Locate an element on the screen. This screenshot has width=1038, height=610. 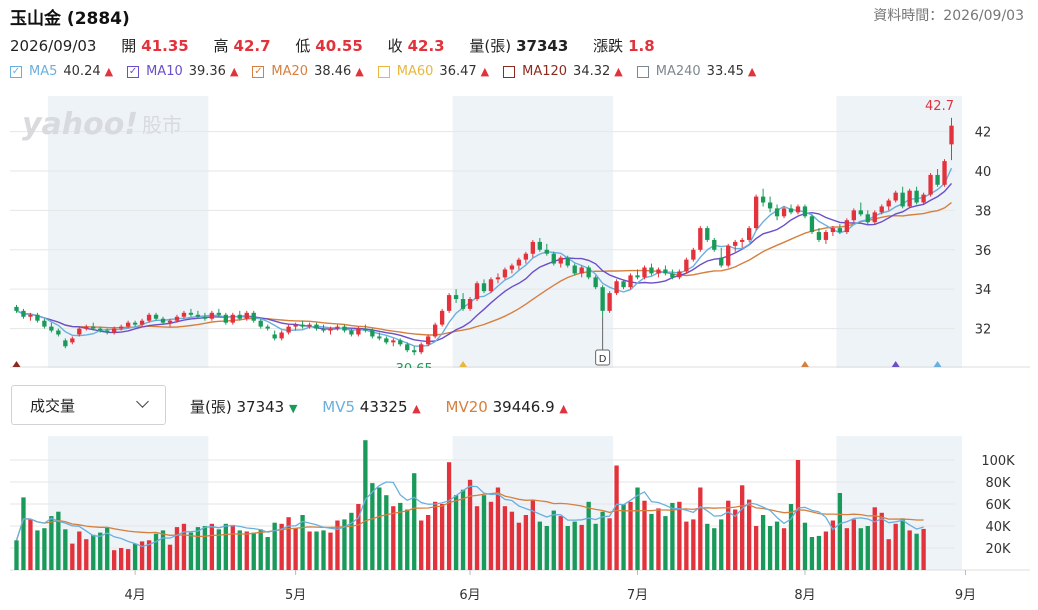
ma-toggle-ma60: MA60 36.47 ▲ is located at coordinates (433, 71).